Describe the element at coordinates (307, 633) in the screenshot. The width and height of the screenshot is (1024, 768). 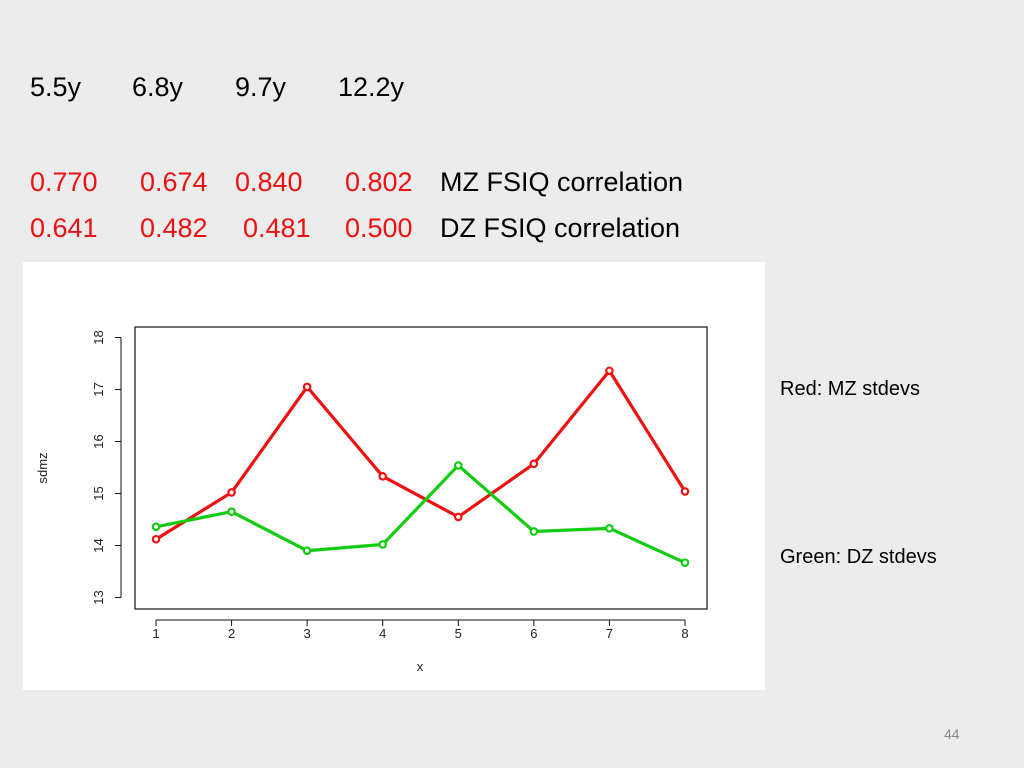
I see `x-tick-label: 3` at that location.